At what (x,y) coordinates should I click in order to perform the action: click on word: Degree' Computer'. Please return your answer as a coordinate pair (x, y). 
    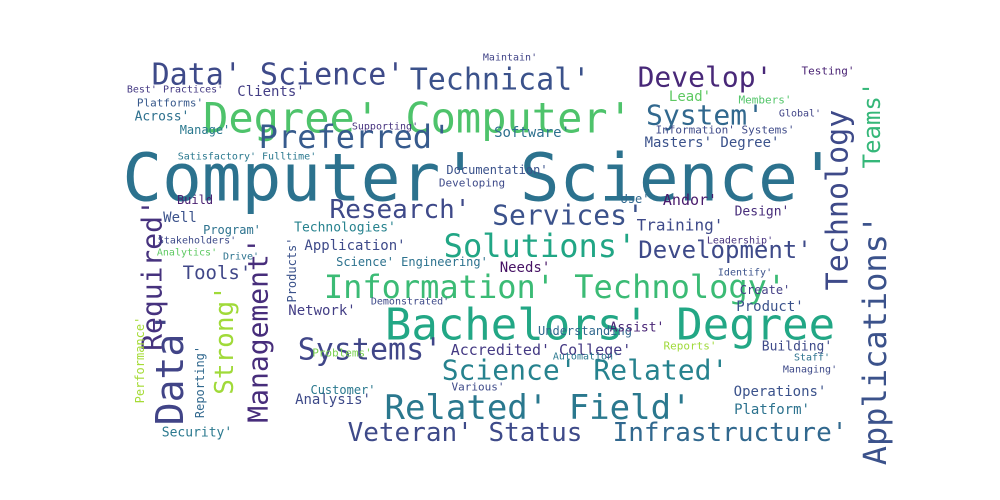
    Looking at the image, I should click on (418, 118).